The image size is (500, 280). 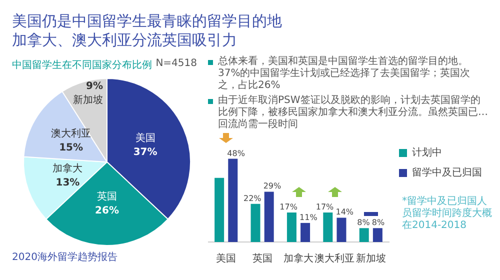 What do you see at coordinates (447, 214) in the screenshot?
I see `text: *留学中及已归国人员留学时间跨度大概在2014-2018` at bounding box center [447, 214].